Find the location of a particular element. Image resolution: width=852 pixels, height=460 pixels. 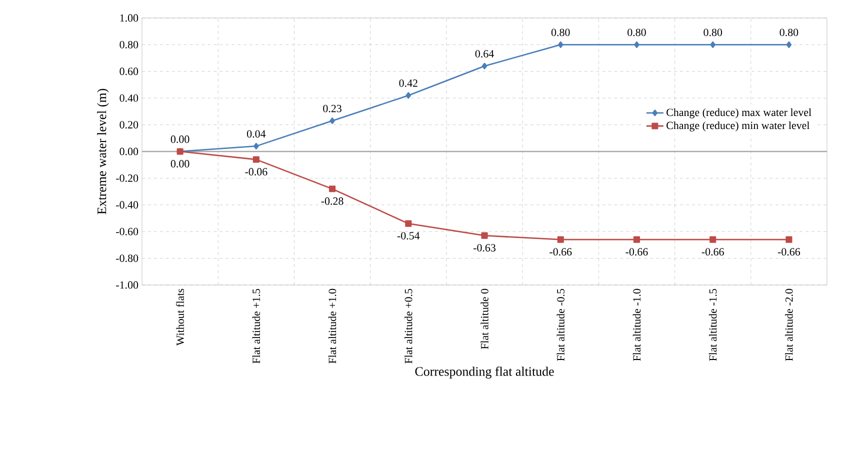

data-label: 0.64 is located at coordinates (484, 54).